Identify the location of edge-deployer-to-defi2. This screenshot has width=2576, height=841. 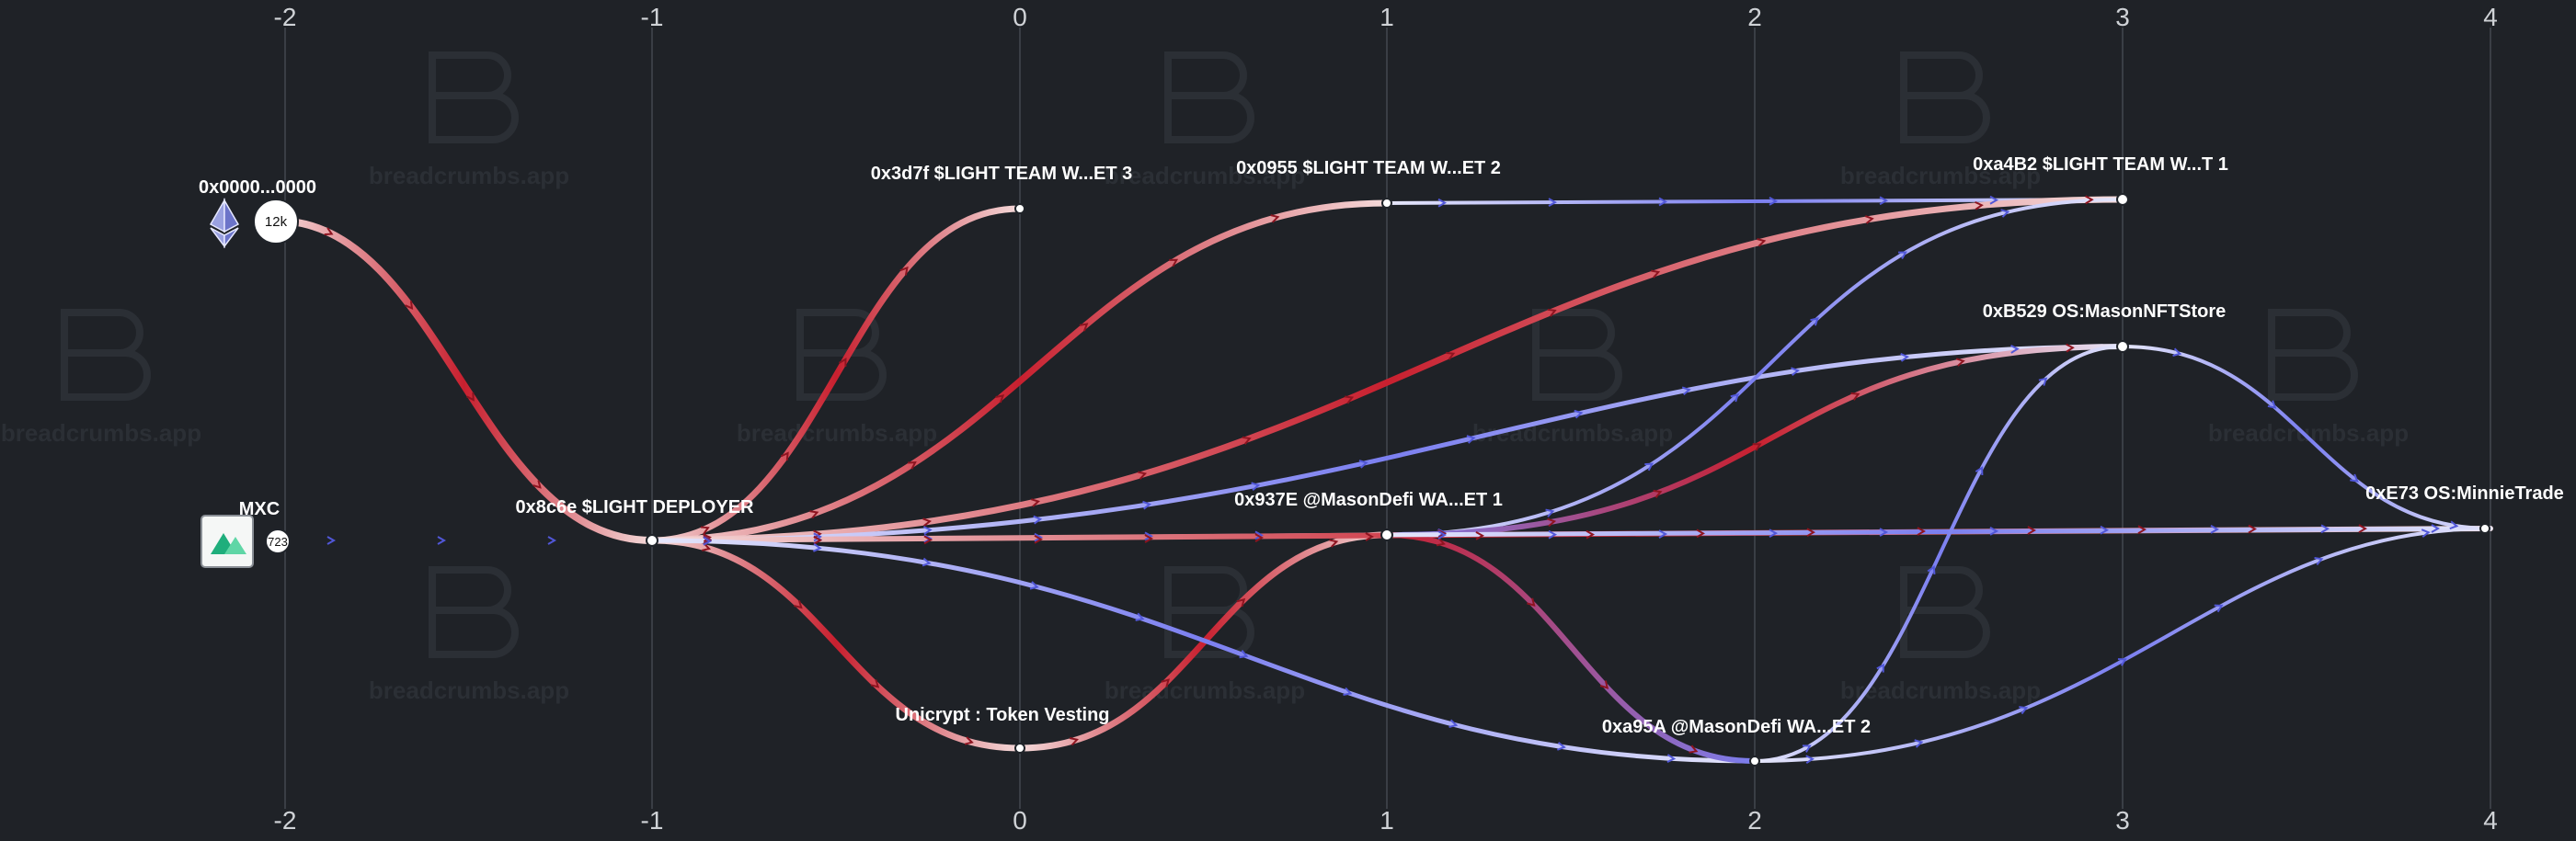
(1203, 651).